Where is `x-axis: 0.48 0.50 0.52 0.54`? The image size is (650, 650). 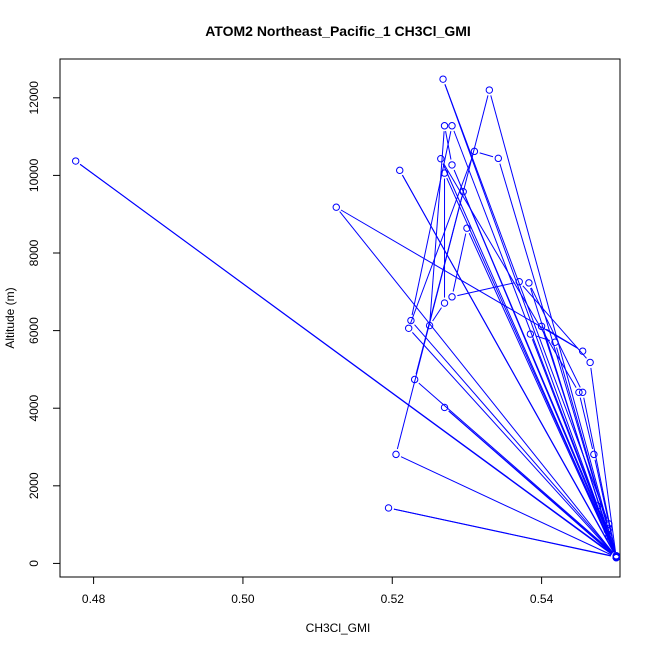
x-axis: 0.48 0.50 0.52 0.54 is located at coordinates (318, 591).